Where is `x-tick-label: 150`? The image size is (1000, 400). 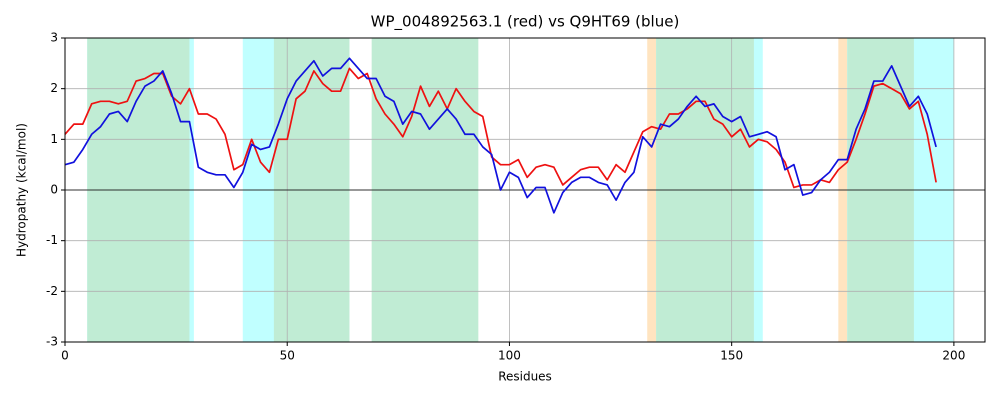 x-tick-label: 150 is located at coordinates (731, 356).